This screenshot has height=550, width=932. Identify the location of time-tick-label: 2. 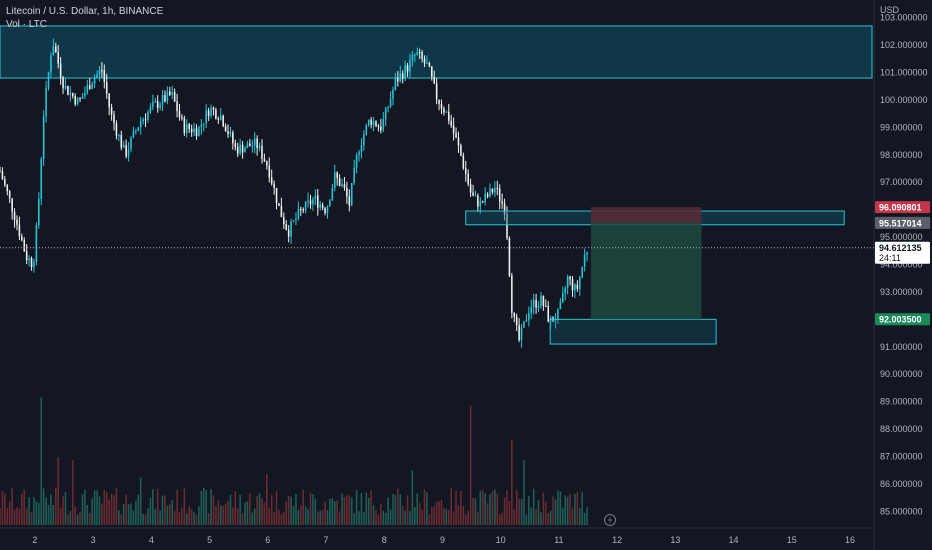
(34, 540).